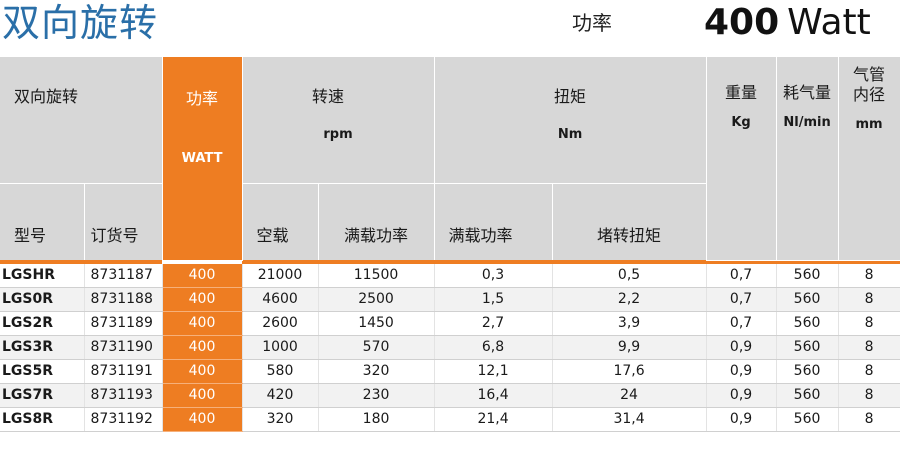 The height and width of the screenshot is (472, 900). I want to click on cell-stall: 0,5, so click(629, 275).